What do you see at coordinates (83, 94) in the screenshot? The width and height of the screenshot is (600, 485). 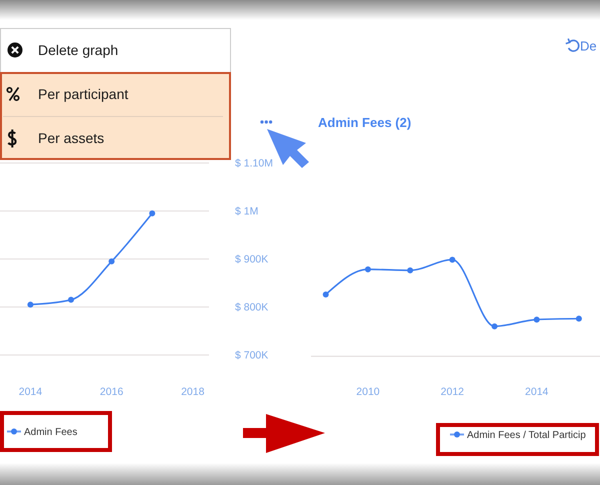 I see `text: Per participant` at bounding box center [83, 94].